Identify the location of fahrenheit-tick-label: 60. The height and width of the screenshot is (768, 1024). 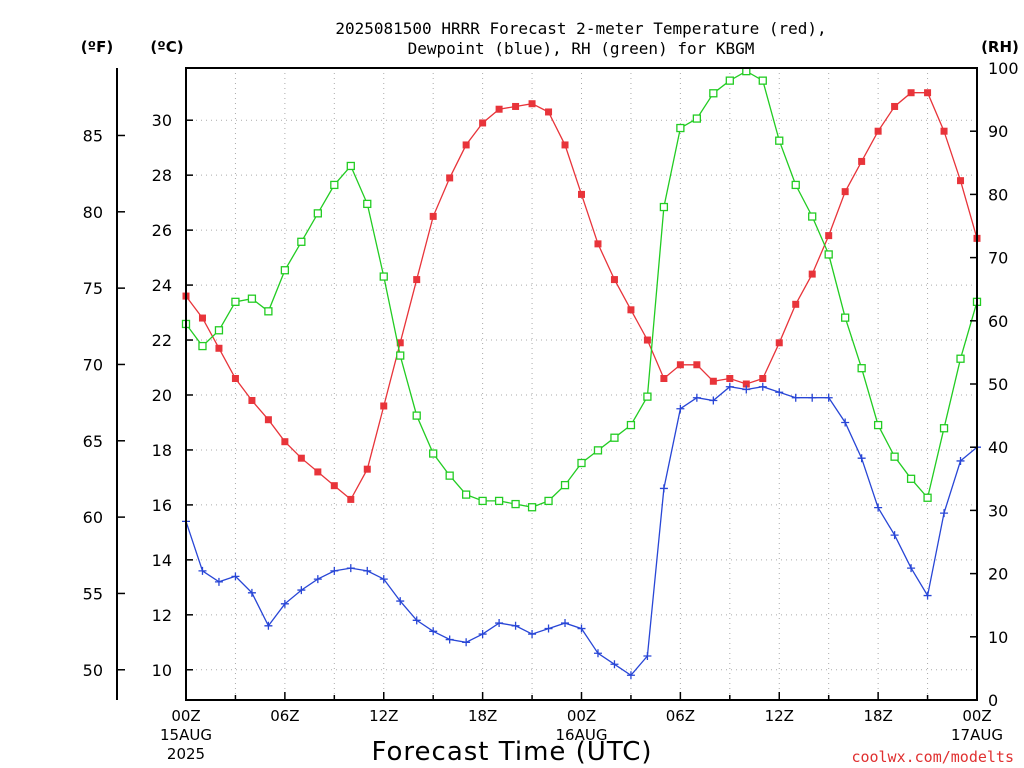
(93, 517).